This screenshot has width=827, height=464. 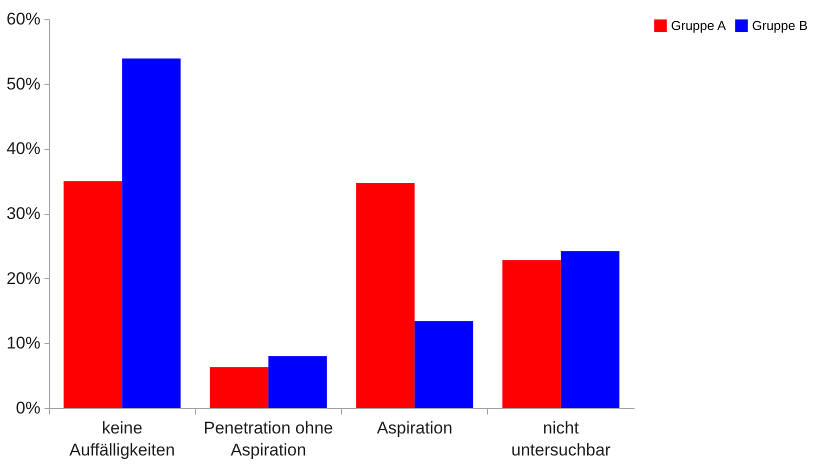 What do you see at coordinates (28, 408) in the screenshot?
I see `y-tick-label: 0%` at bounding box center [28, 408].